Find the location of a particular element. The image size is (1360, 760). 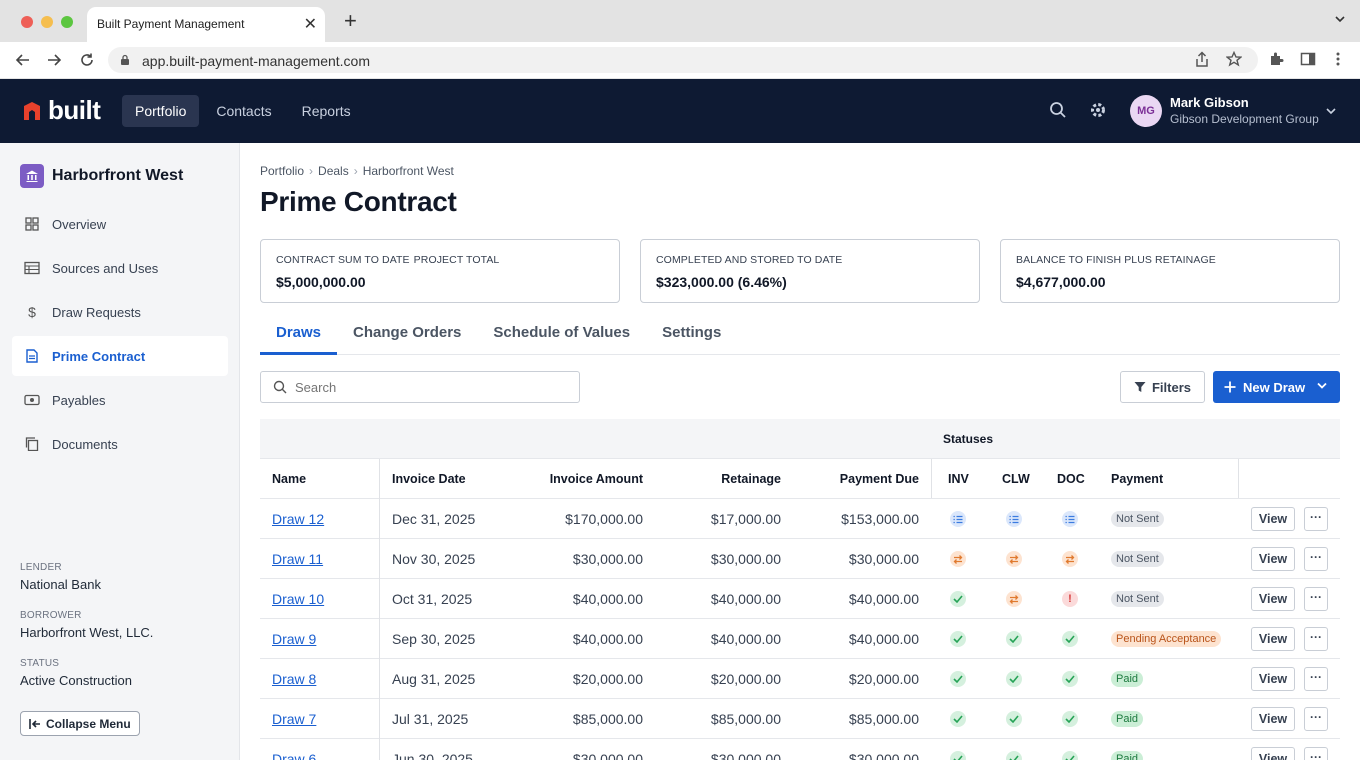

col-clw: CLW is located at coordinates (1016, 479).